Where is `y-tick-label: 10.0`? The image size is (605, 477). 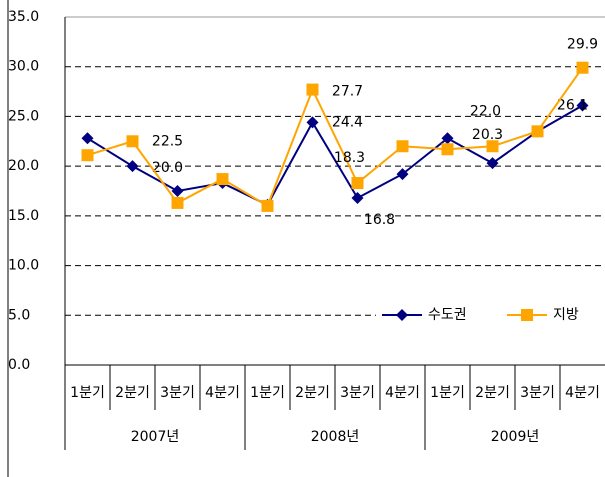 y-tick-label: 10.0 is located at coordinates (23, 266).